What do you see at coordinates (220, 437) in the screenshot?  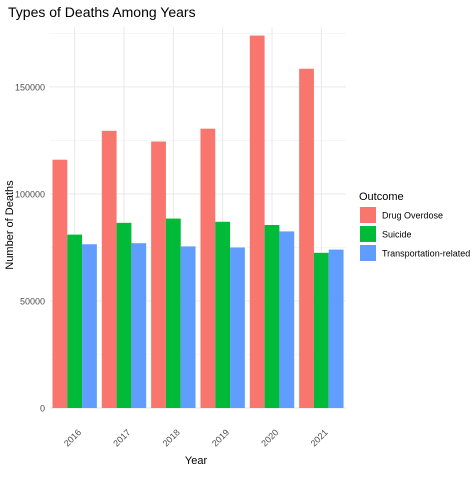 I see `x-tick-label: 2019` at bounding box center [220, 437].